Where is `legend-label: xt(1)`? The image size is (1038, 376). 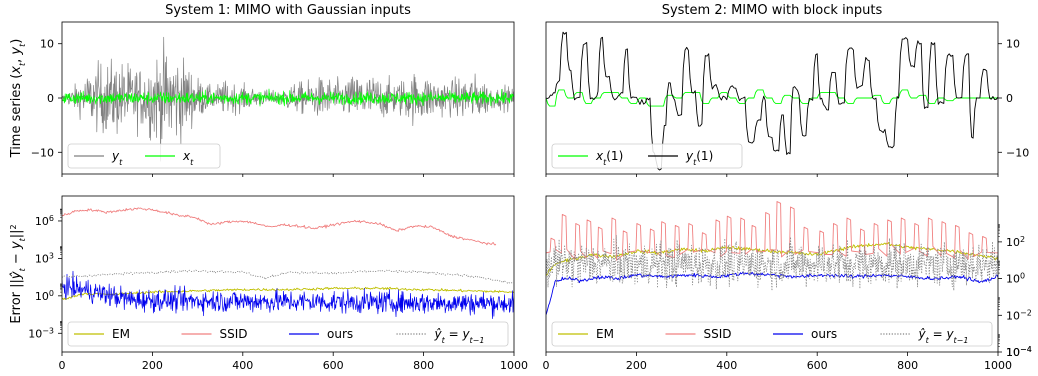
legend-label: xt(1) is located at coordinates (609, 158).